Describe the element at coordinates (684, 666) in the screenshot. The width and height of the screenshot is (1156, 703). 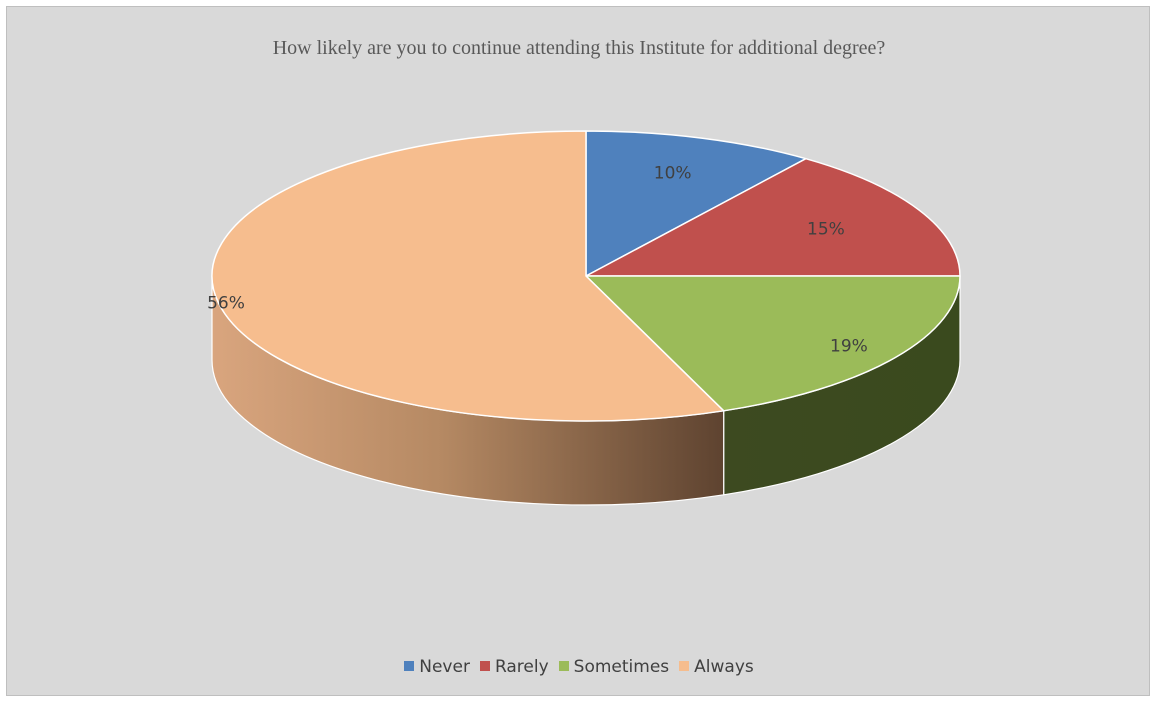
I see `legend-swatch-always` at that location.